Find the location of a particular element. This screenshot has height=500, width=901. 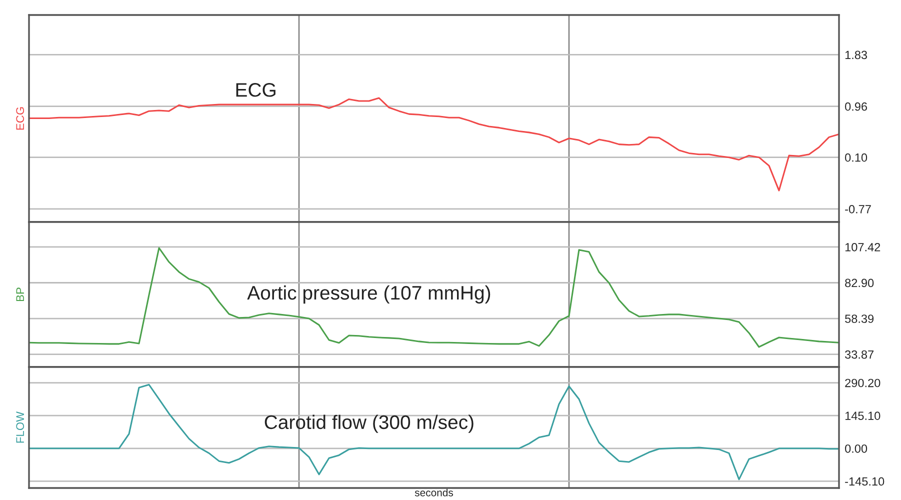

y-tick-label: 33.87 is located at coordinates (859, 354).